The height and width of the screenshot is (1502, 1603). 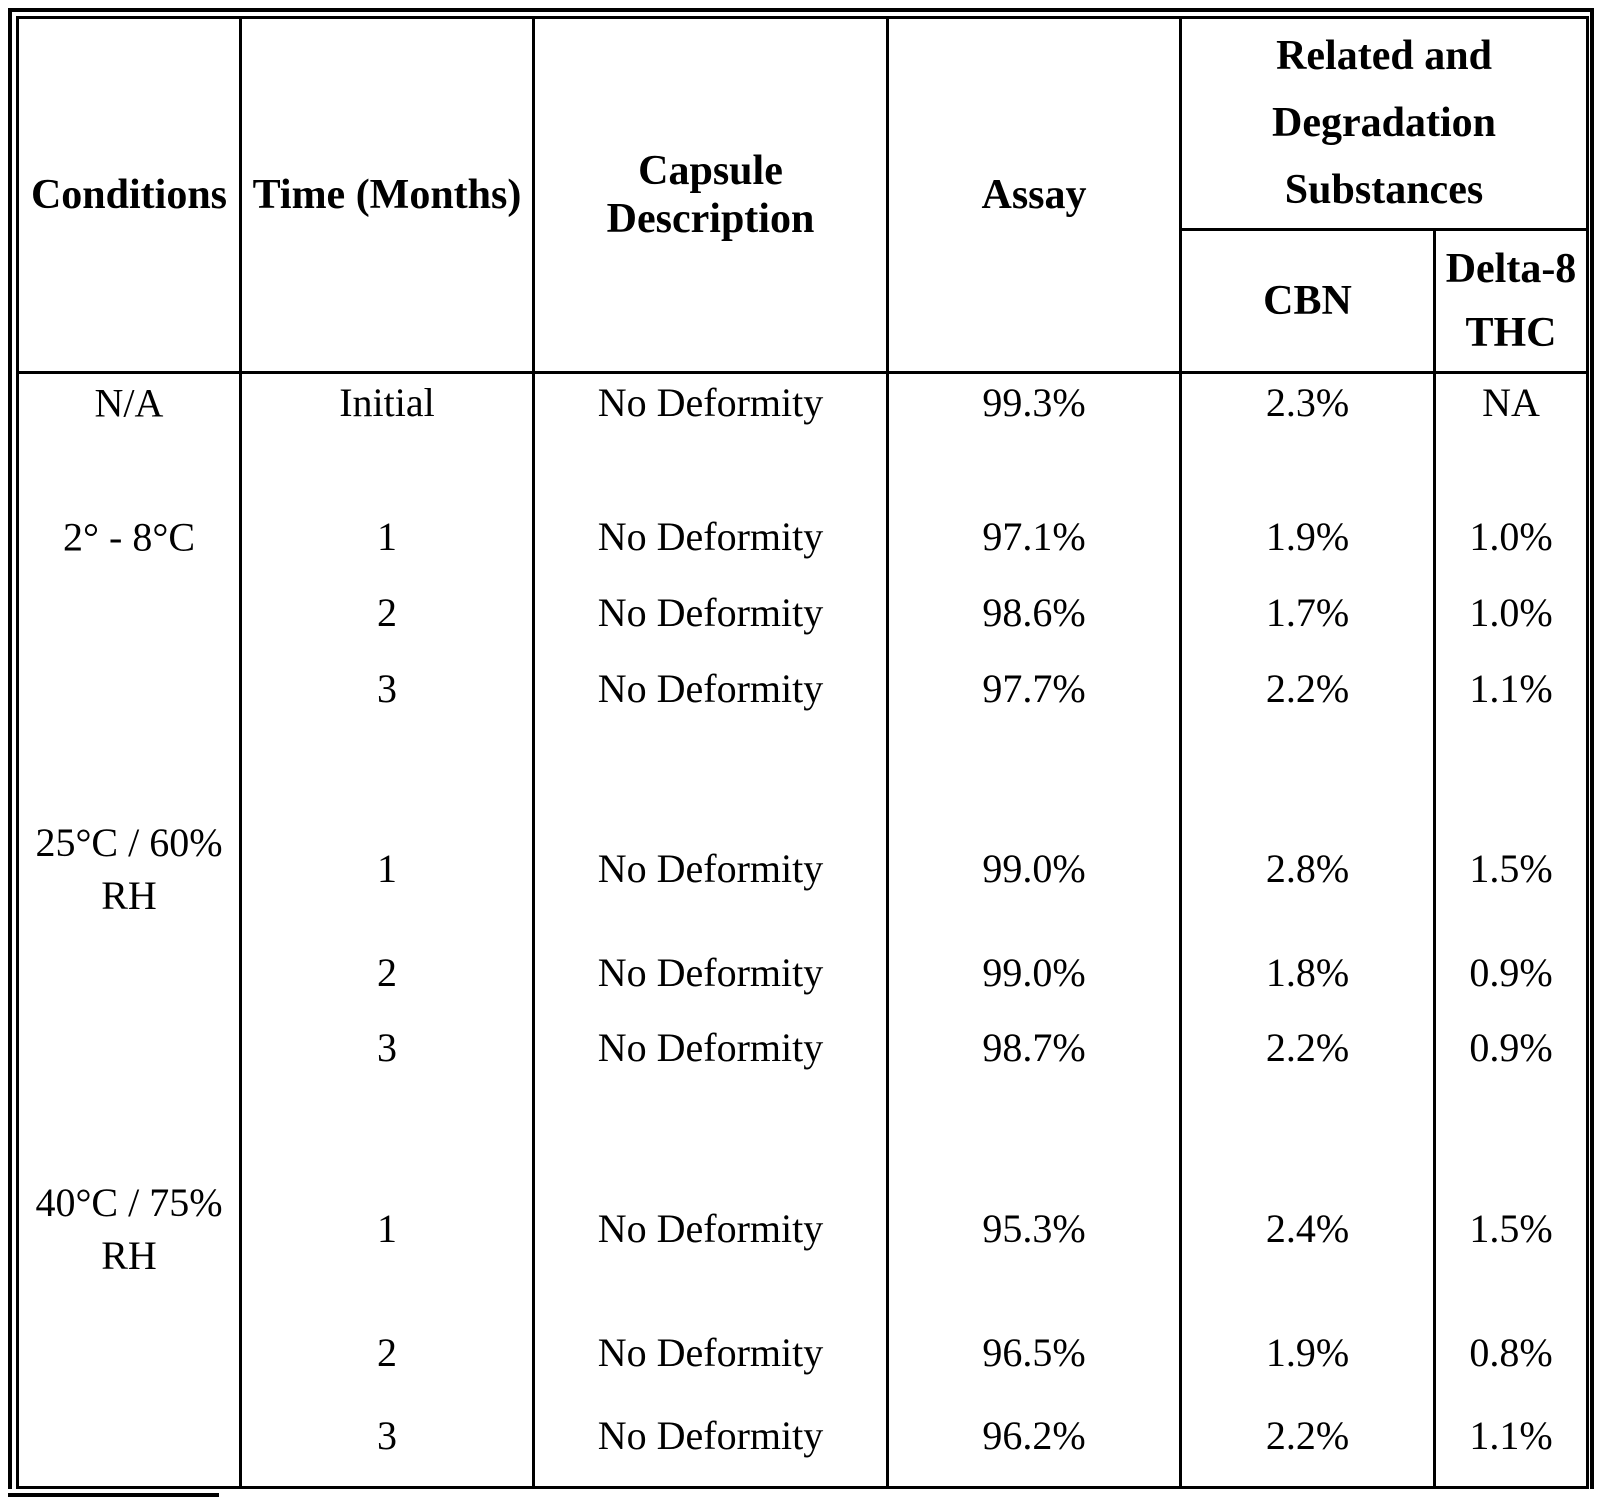 I want to click on cell-cbn: 2.3%, so click(x=1307, y=402).